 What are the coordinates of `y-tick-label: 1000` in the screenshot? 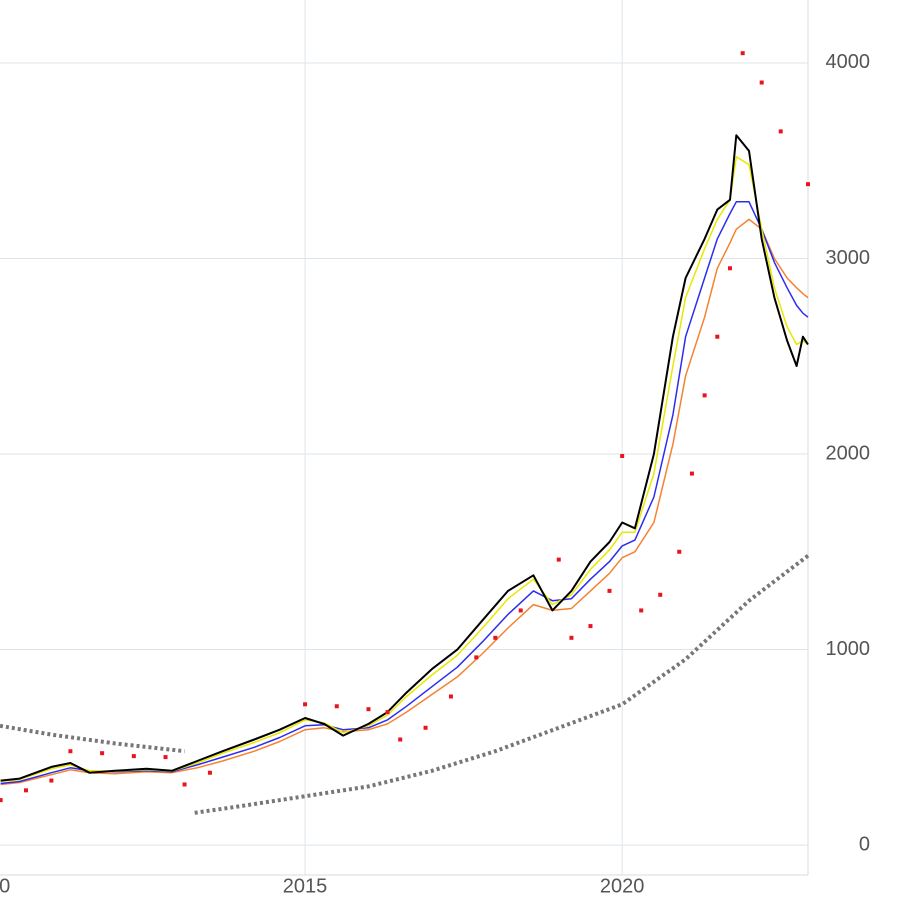 It's located at (848, 649).